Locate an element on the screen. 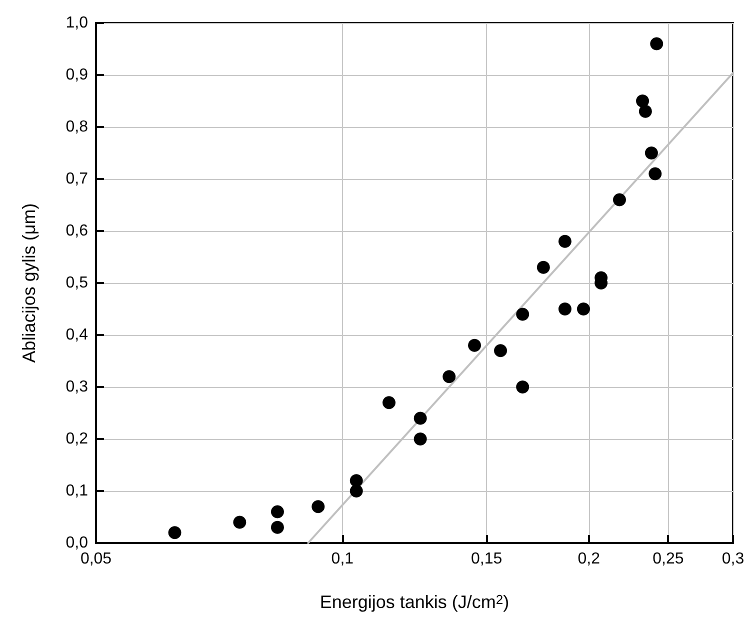 This screenshot has width=752, height=625. y-tick-label: 0,9 is located at coordinates (77, 75).